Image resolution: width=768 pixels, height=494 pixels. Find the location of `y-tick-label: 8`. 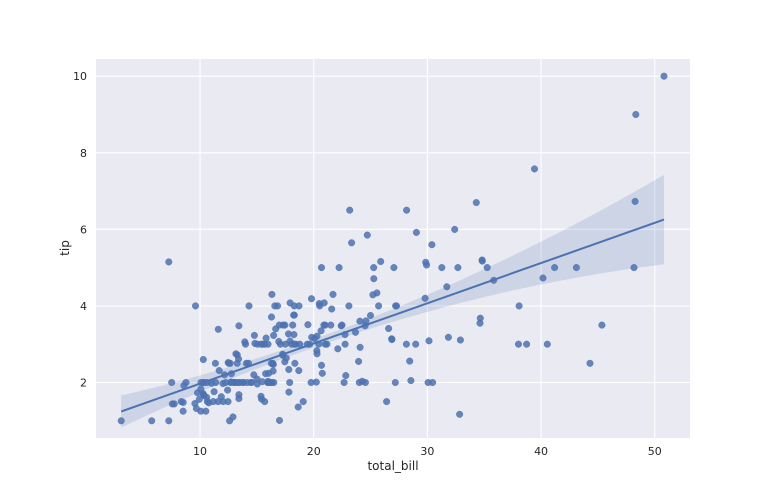

y-tick-label: 8 is located at coordinates (83, 153).